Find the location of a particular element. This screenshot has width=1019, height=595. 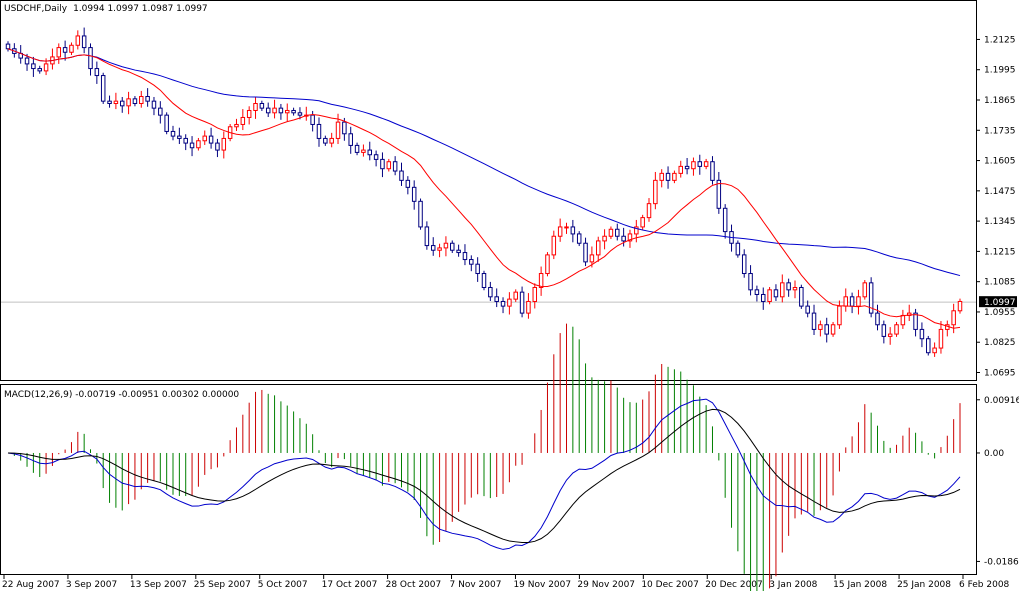

price-tick-label: 1.2125 is located at coordinates (1000, 40).